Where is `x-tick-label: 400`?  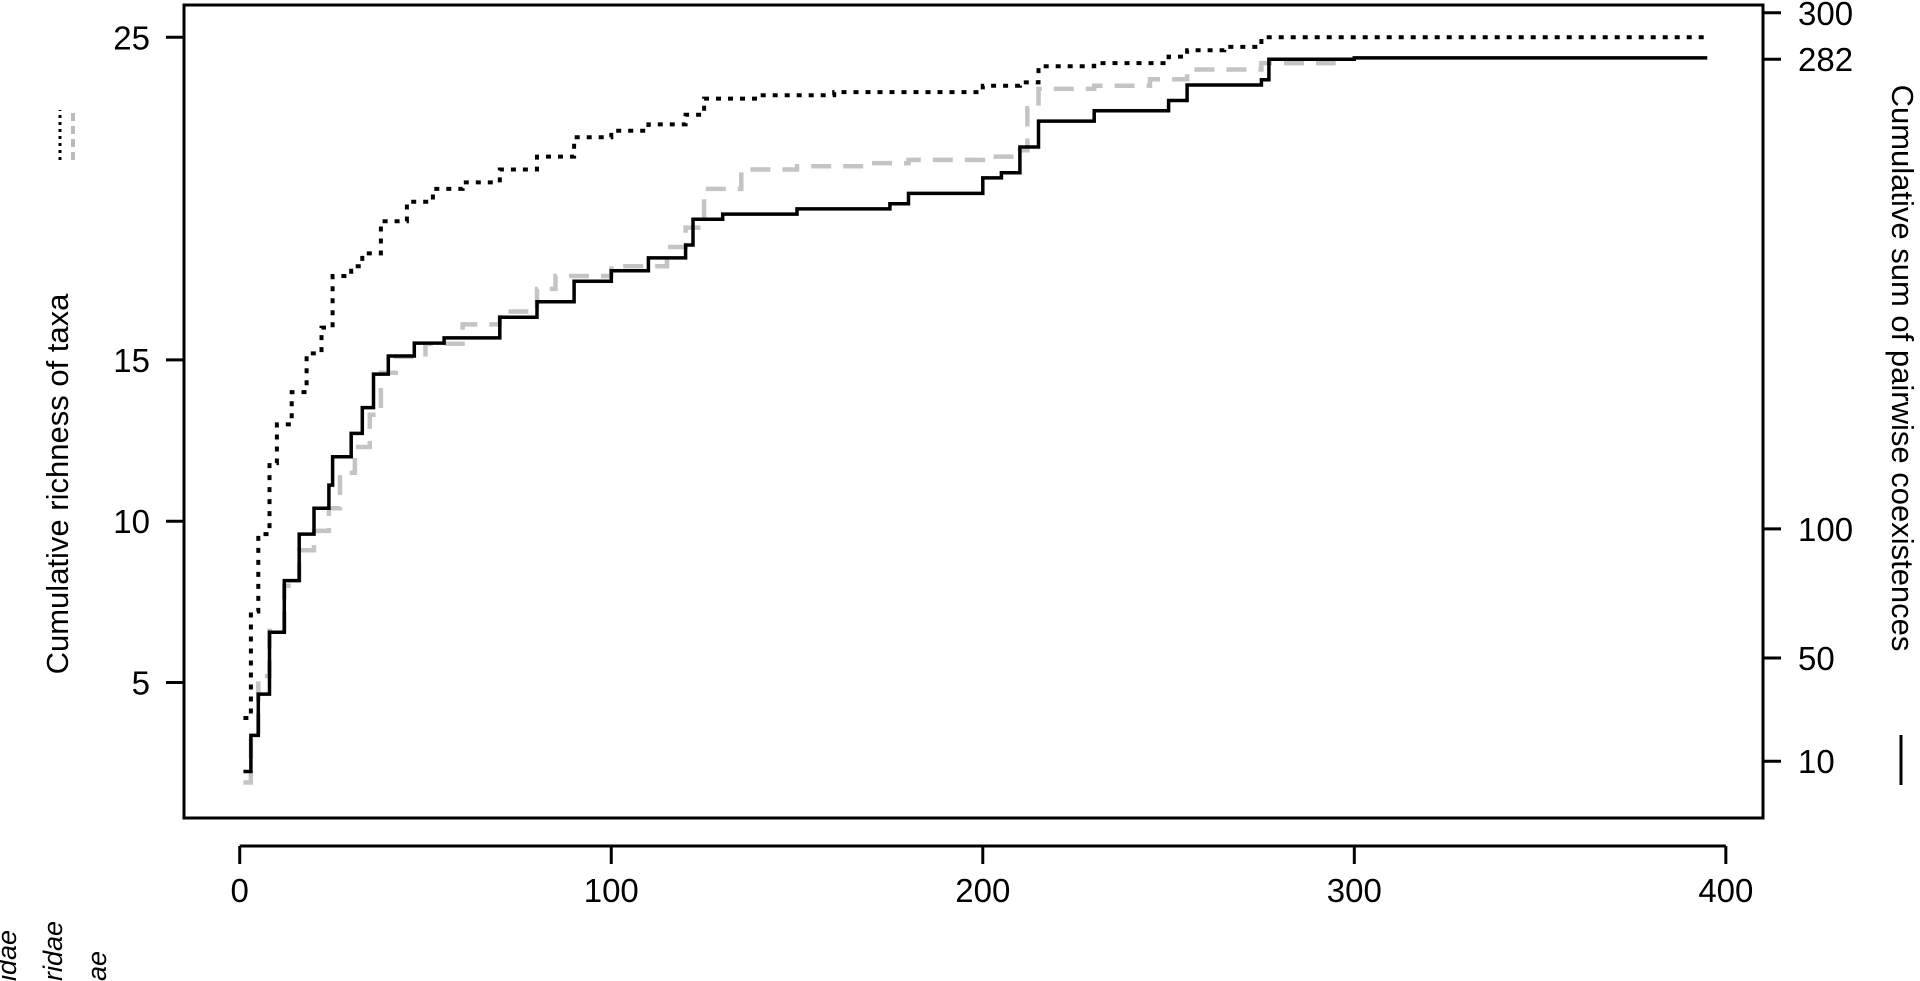 x-tick-label: 400 is located at coordinates (1725, 890).